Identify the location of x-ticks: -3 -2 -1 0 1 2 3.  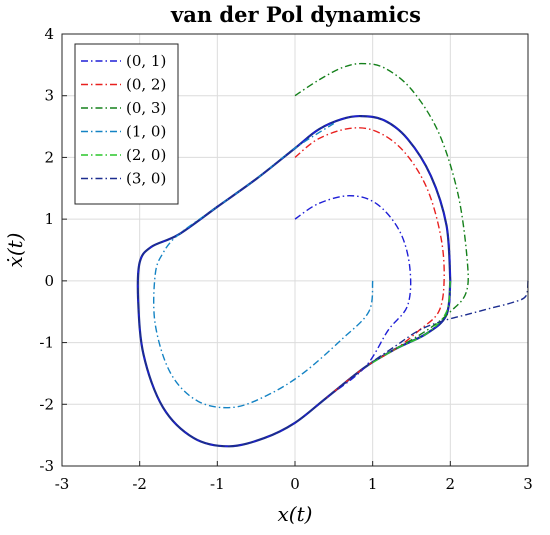
(294, 477).